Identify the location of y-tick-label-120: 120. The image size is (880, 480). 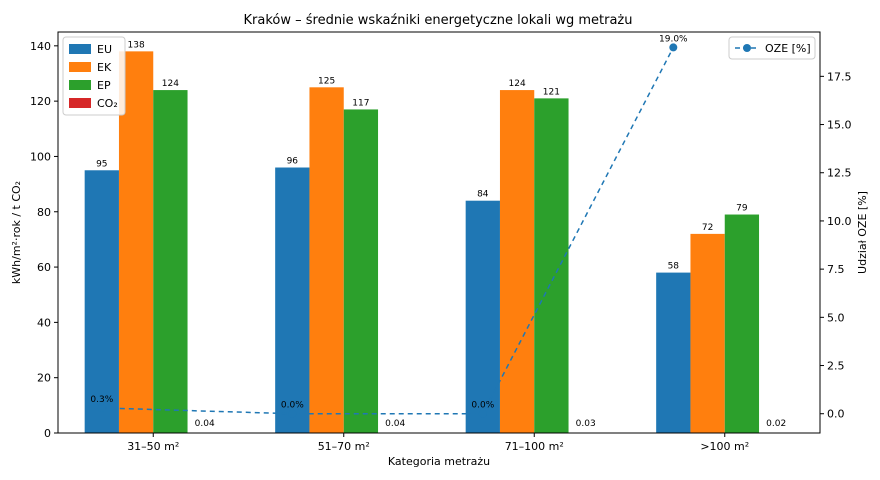
(40, 101).